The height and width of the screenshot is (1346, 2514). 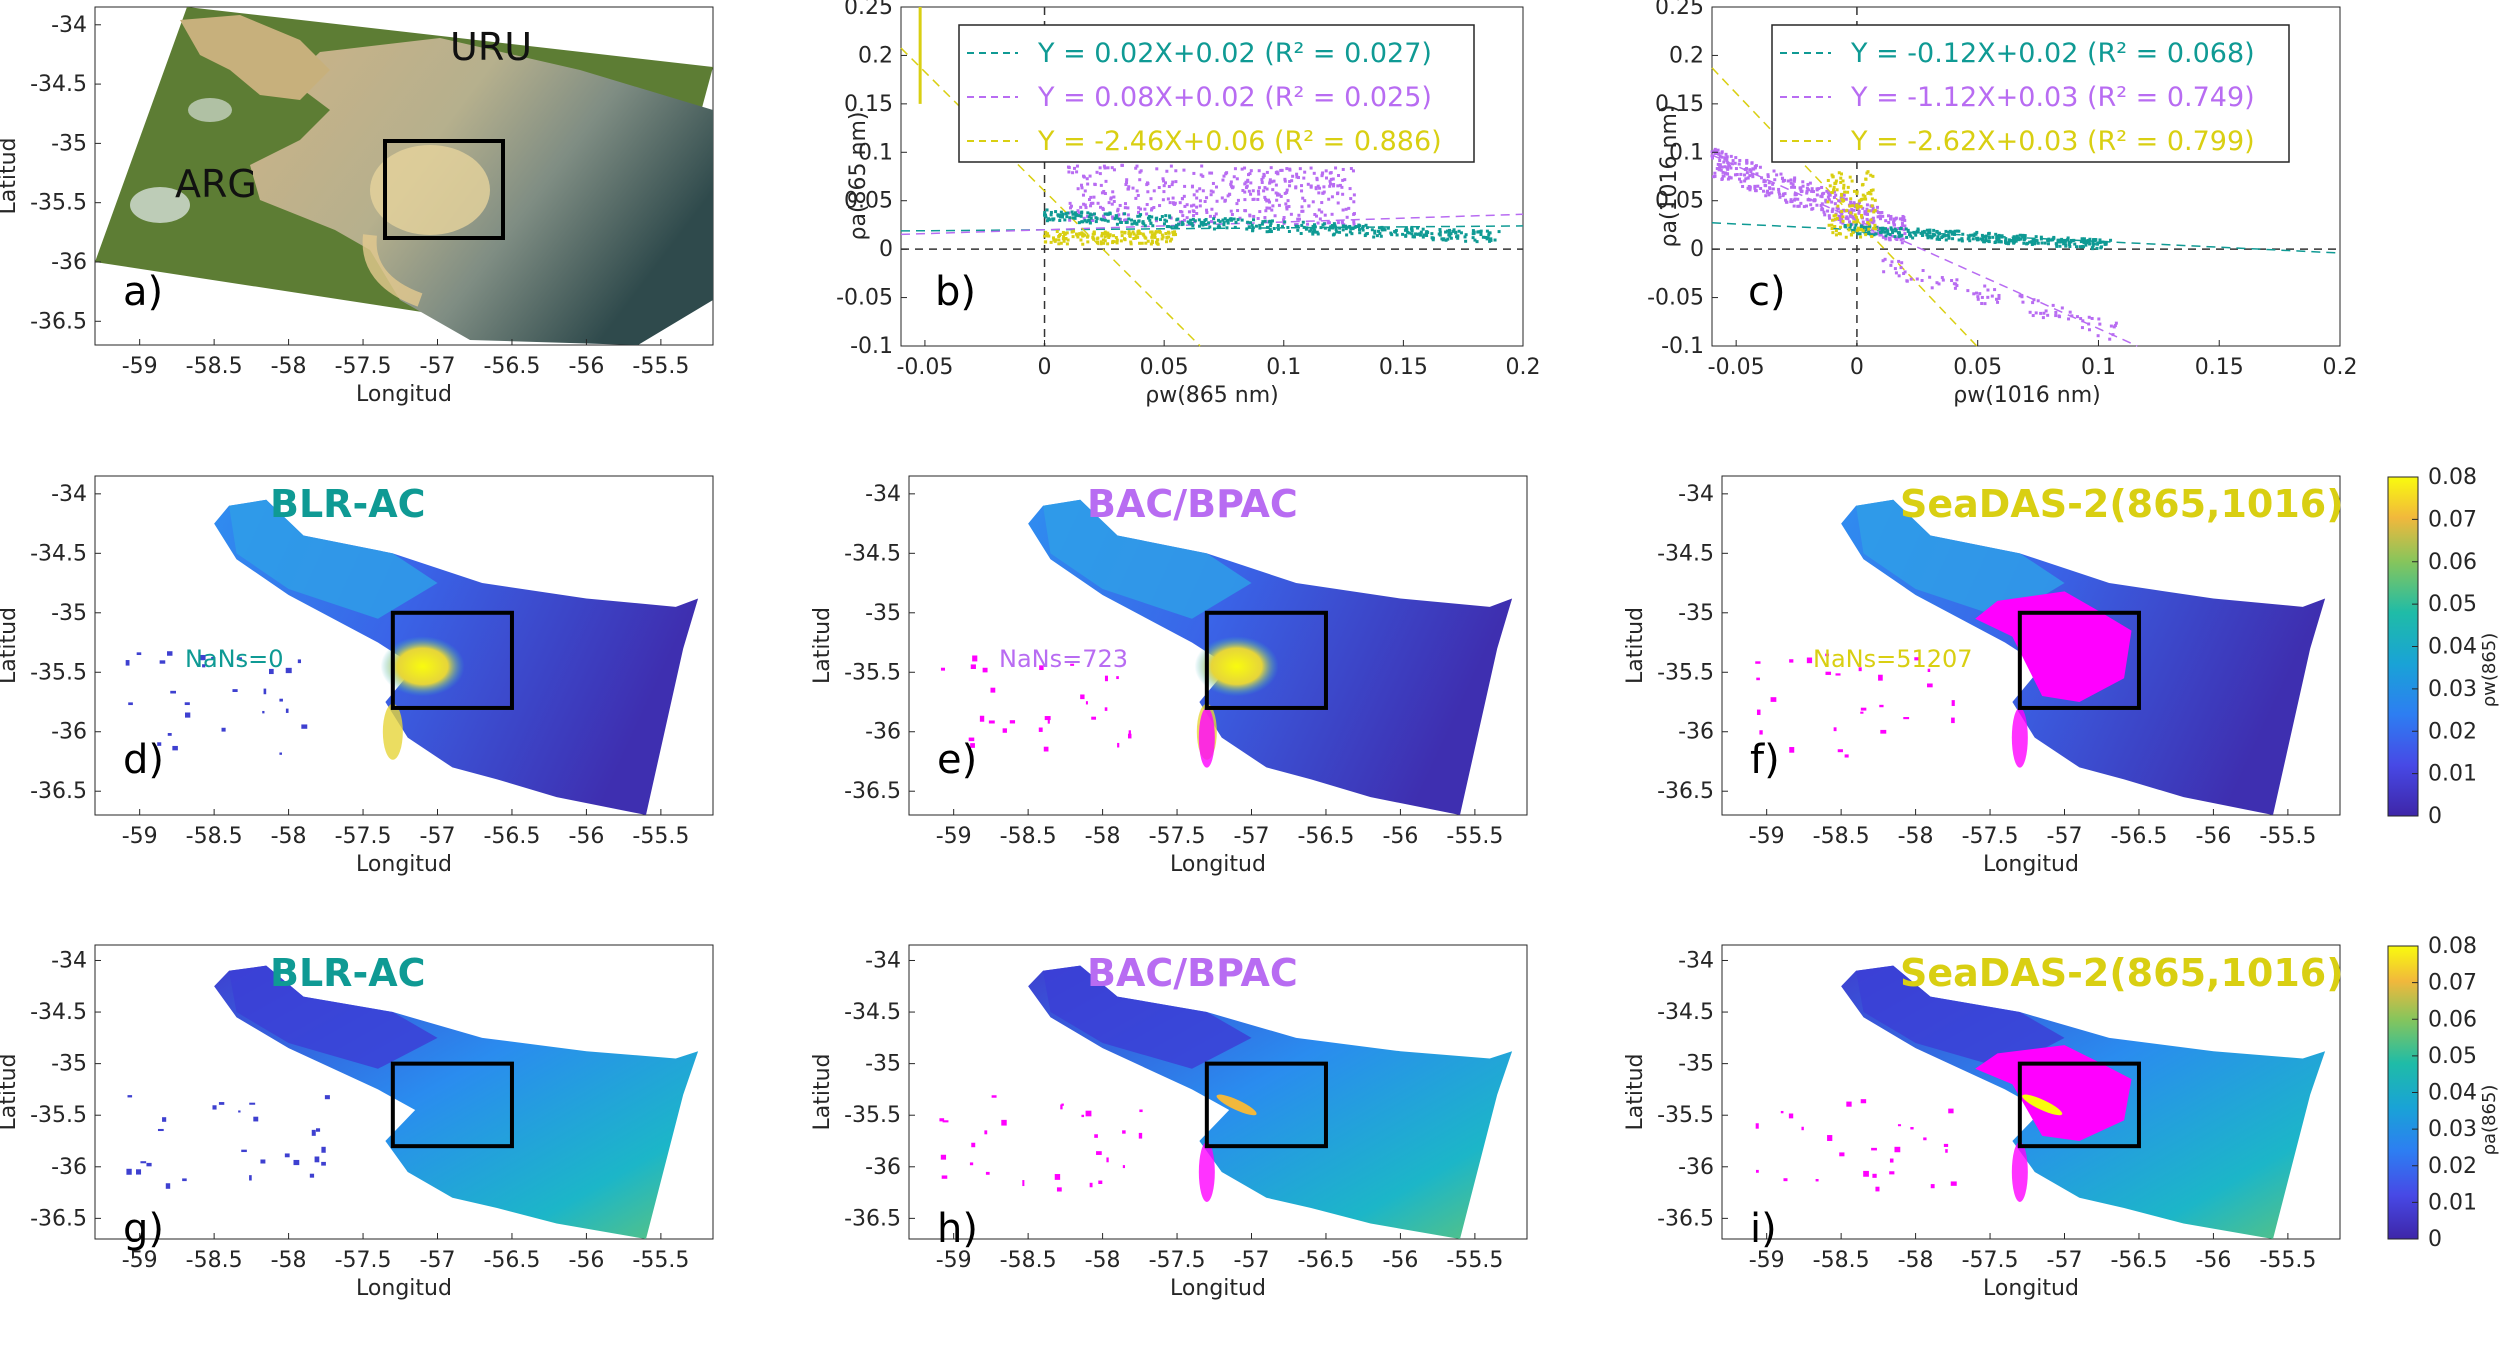 I want to click on y-tick-label: 0.05, so click(x=1679, y=201).